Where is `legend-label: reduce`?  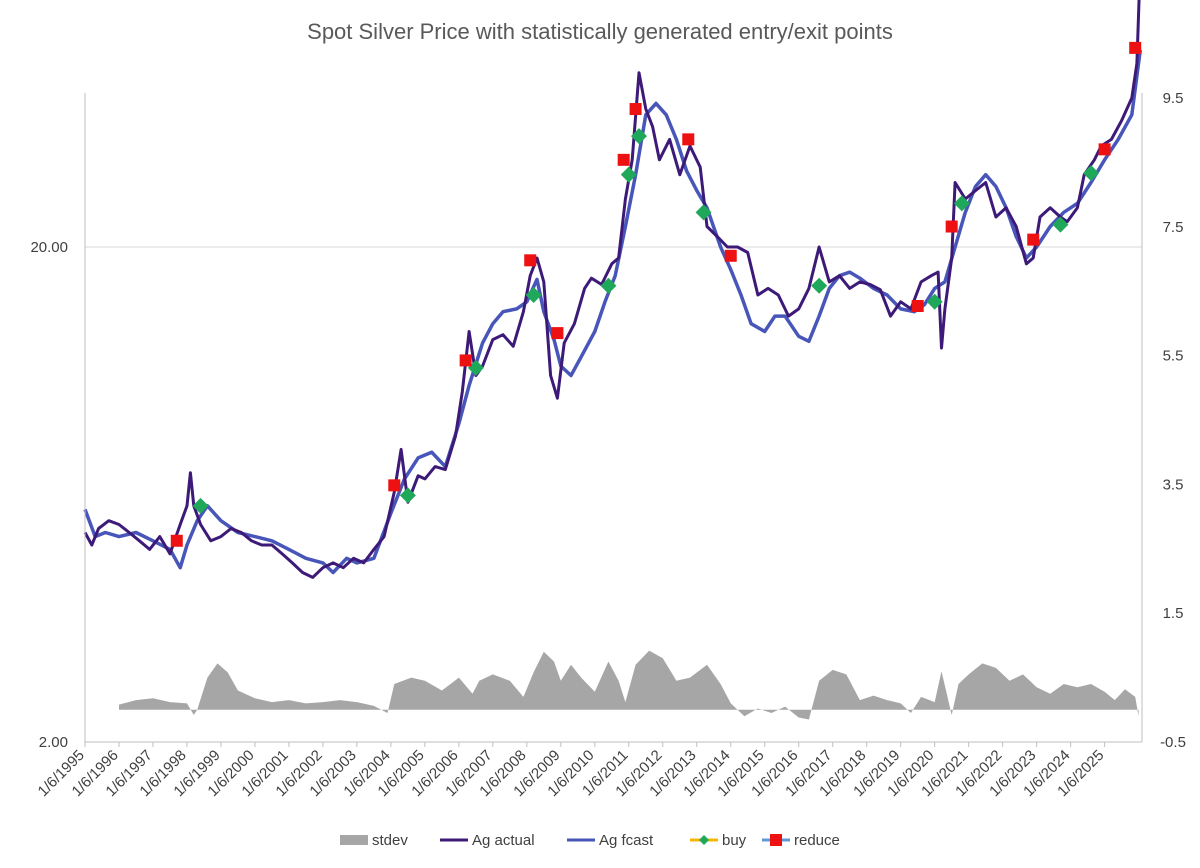
legend-label: reduce is located at coordinates (817, 840).